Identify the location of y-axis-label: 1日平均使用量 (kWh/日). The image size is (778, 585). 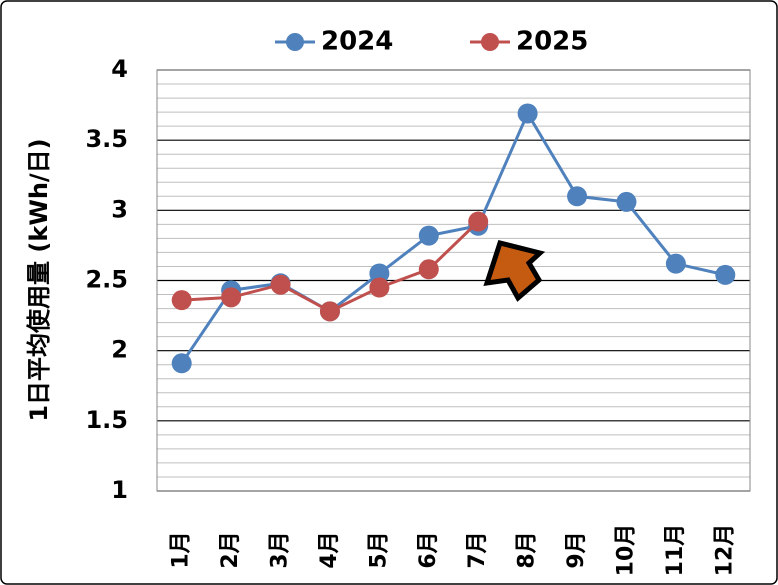
(39, 279).